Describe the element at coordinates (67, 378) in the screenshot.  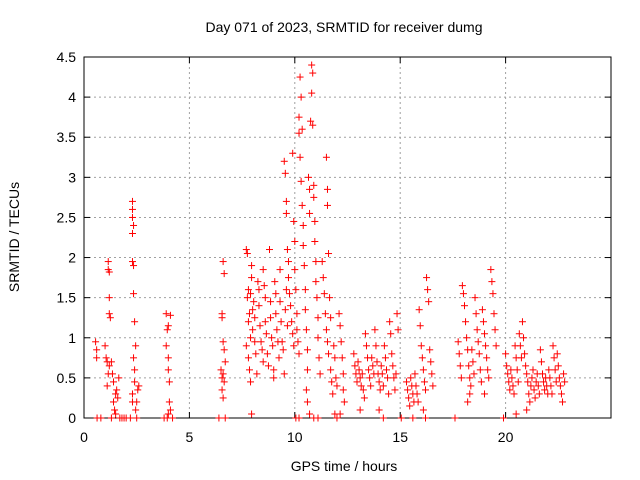
I see `y-tick-label: 0.5` at that location.